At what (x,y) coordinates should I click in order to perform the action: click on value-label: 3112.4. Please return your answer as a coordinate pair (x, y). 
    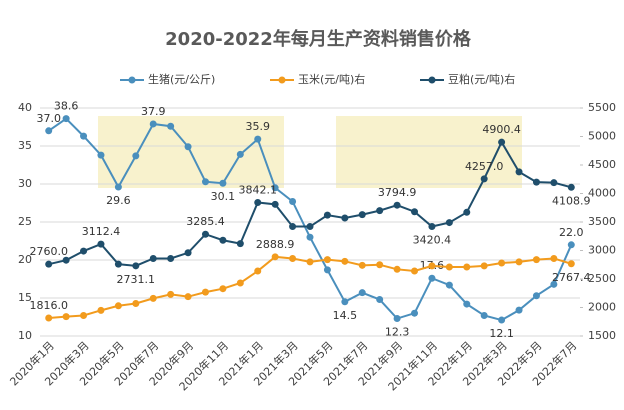
    Looking at the image, I should click on (101, 231).